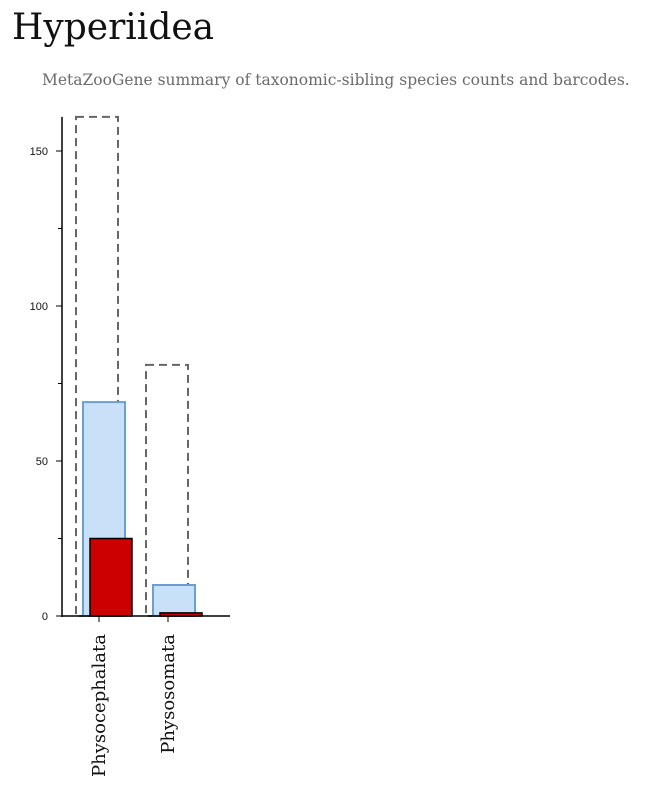  I want to click on page-title: Hyperiidea, so click(113, 27).